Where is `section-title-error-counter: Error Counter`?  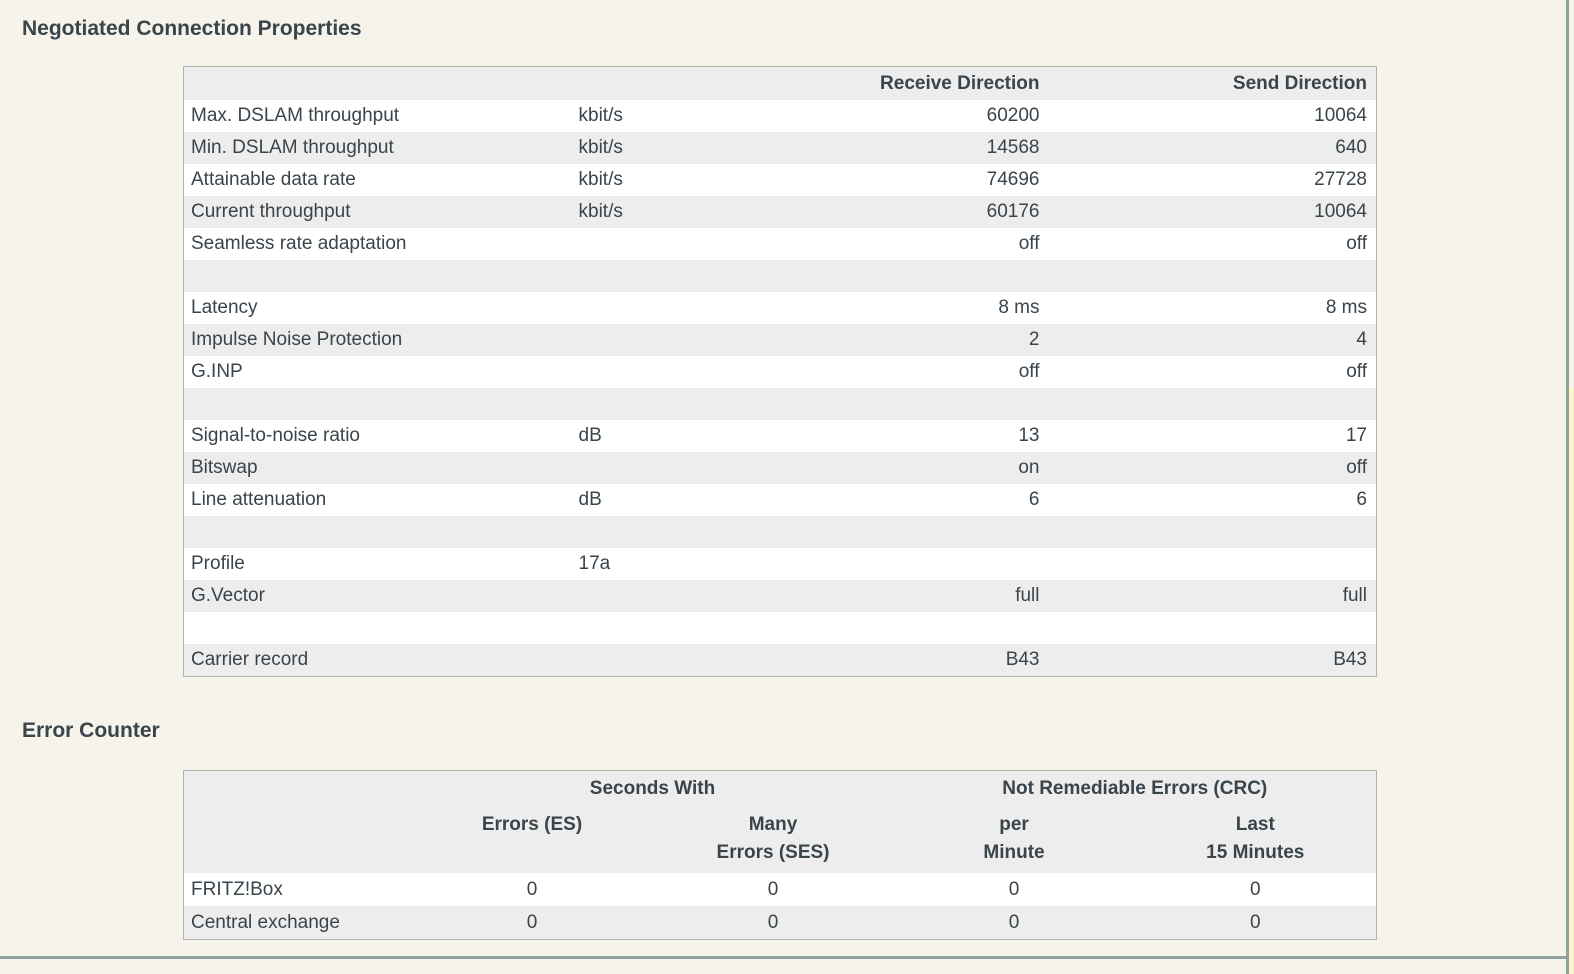 section-title-error-counter: Error Counter is located at coordinates (91, 730).